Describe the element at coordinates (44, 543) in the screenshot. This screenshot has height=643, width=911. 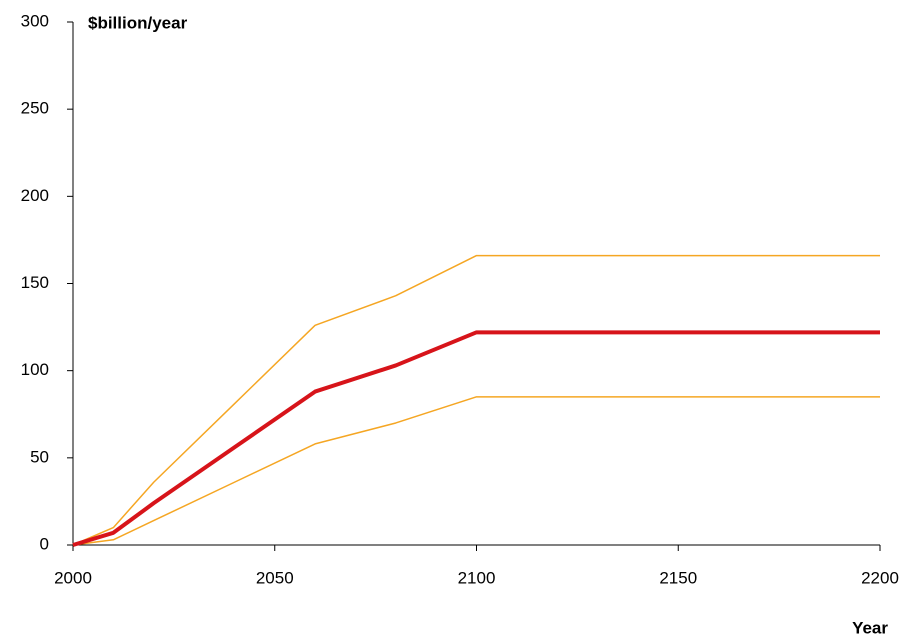
I see `y-tick-label: 0` at that location.